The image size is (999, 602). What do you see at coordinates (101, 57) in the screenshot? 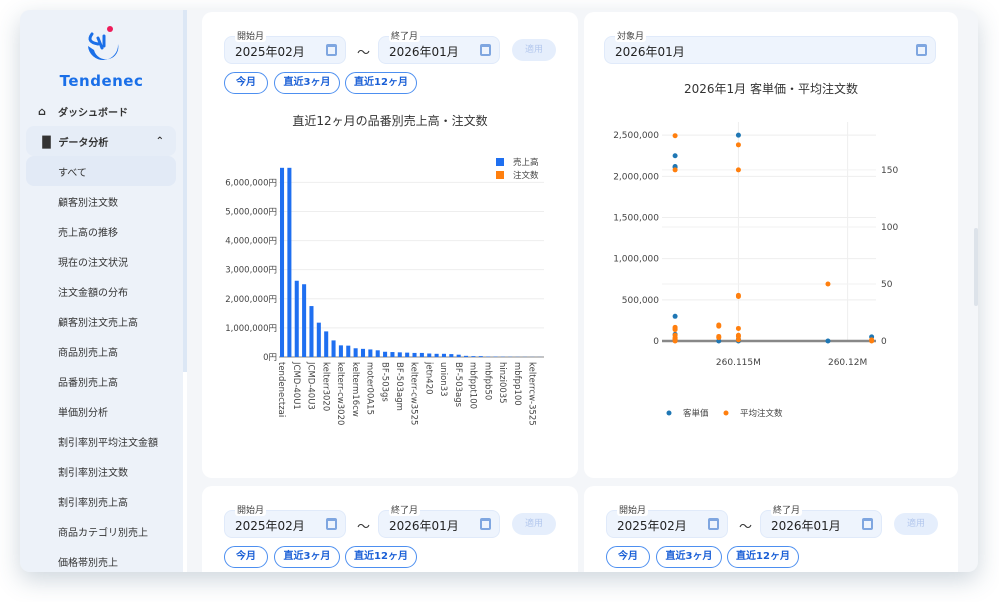
I see `logo: Tendenec` at bounding box center [101, 57].